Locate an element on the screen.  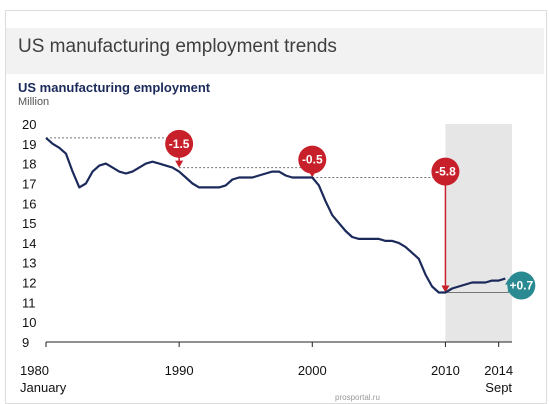
y-tick-label: 15 is located at coordinates (29, 223).